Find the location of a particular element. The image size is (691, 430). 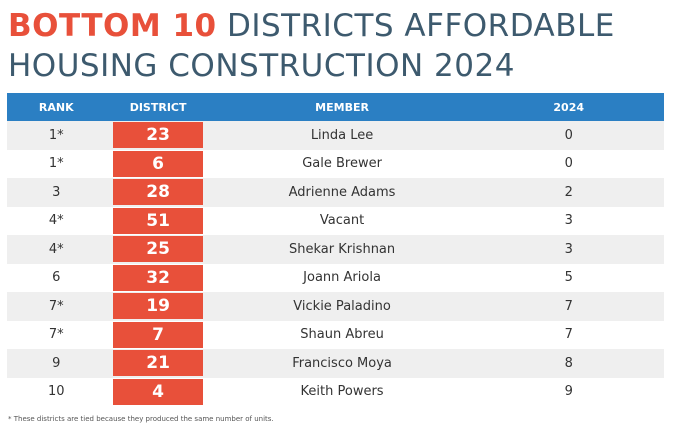

member-cell: Linda Lee is located at coordinates (342, 135).